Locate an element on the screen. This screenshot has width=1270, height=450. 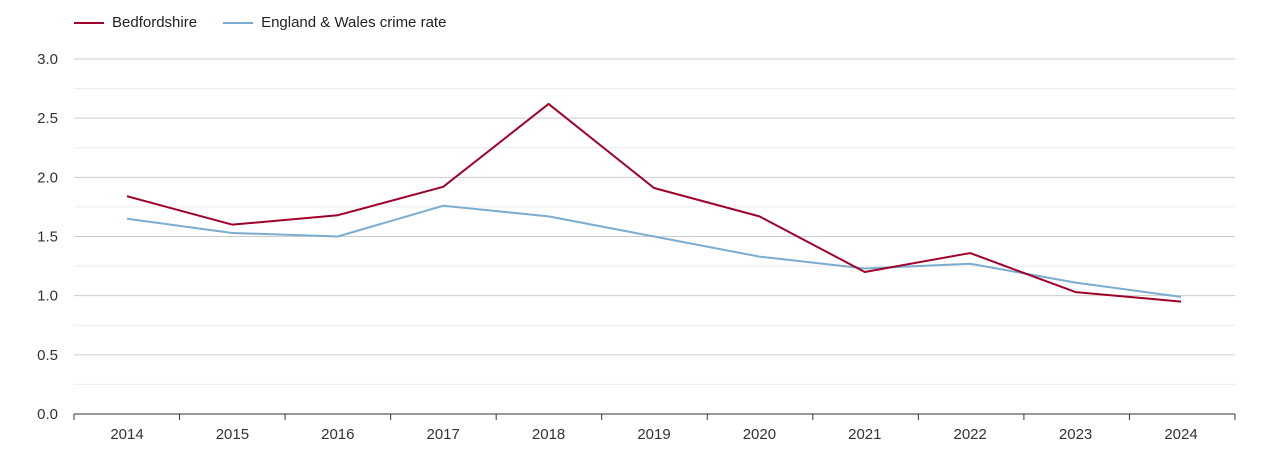
y-tick-label: 3.0 is located at coordinates (47, 59).